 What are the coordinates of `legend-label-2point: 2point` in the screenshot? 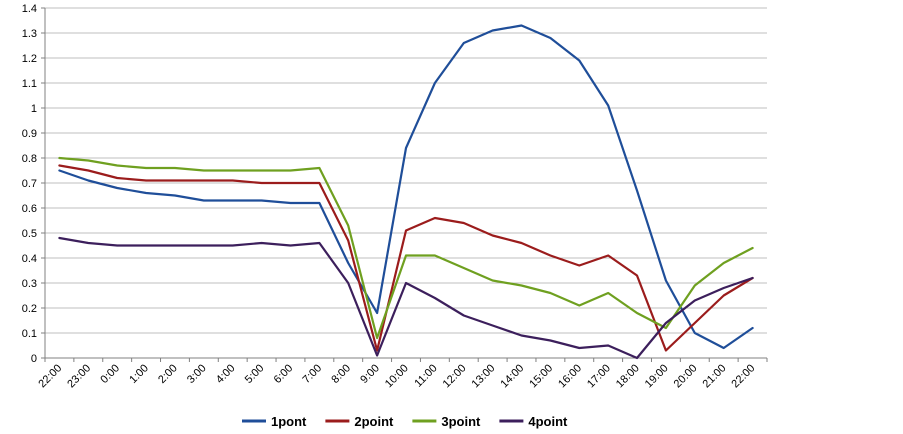 It's located at (374, 421).